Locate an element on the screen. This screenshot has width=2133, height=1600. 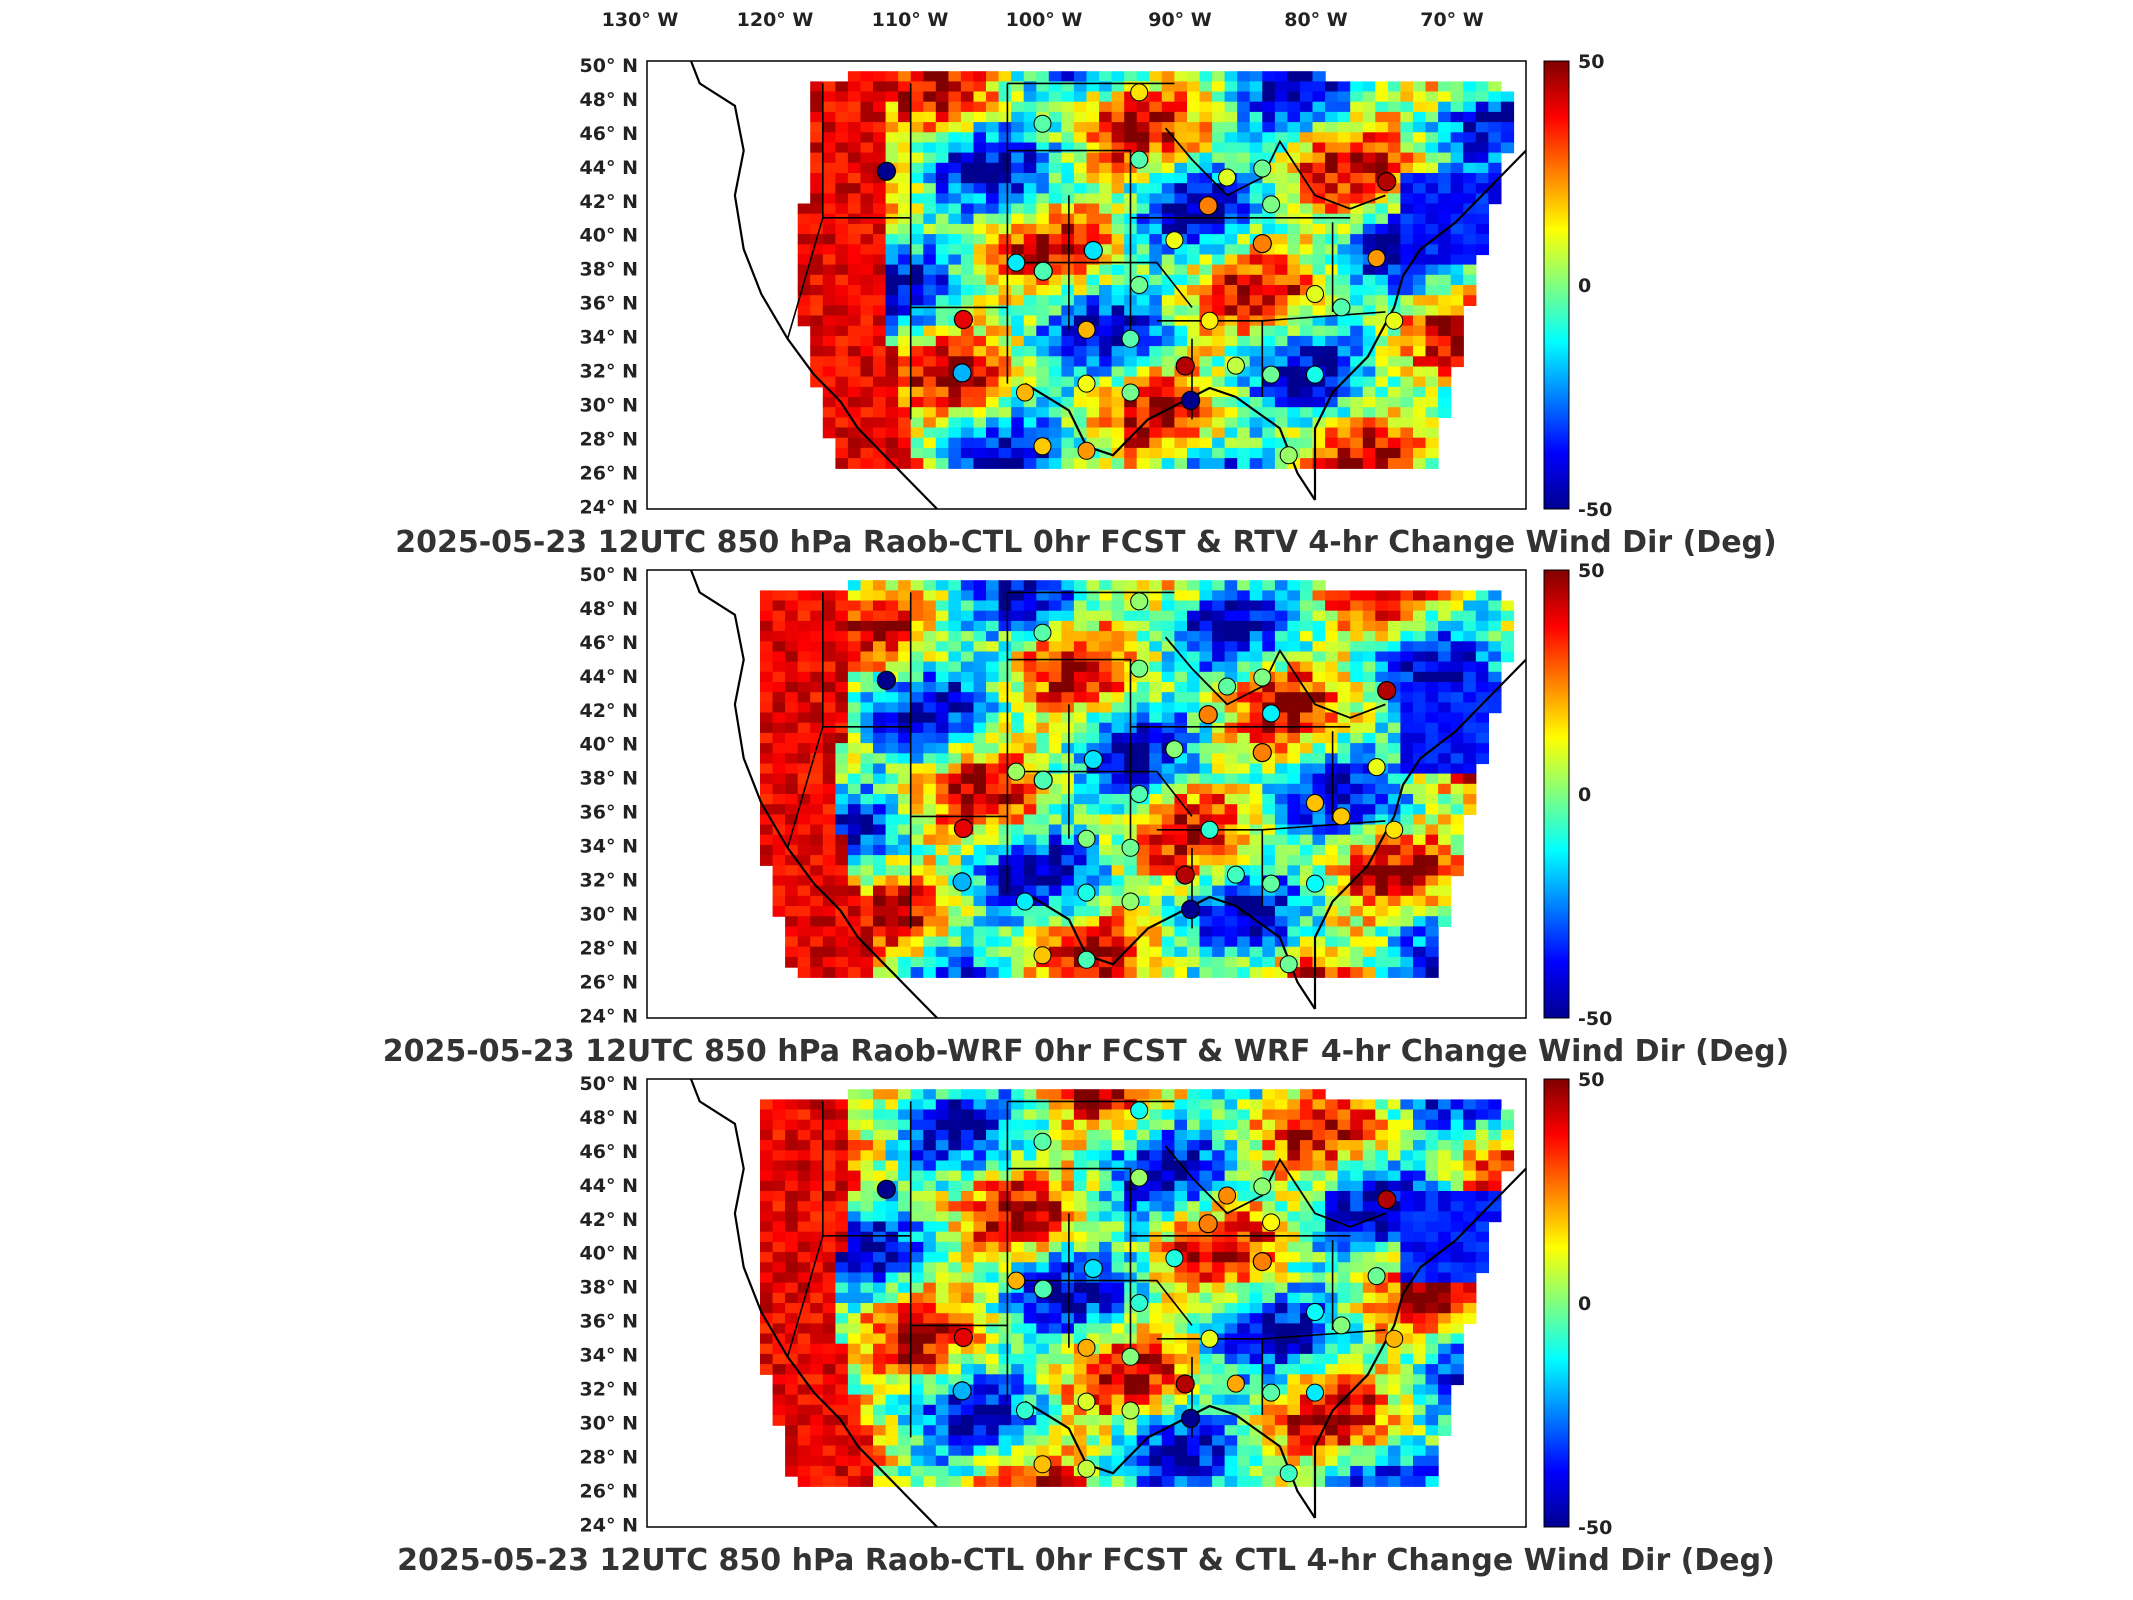
latitude-tick-label: 44° N is located at coordinates (609, 1186).